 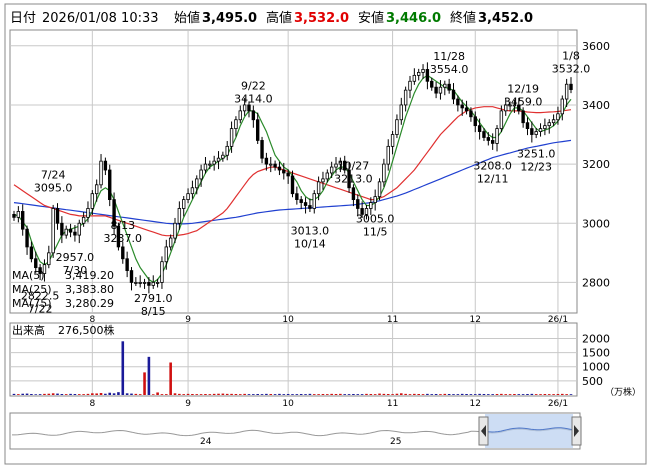 I want to click on annotation: 3251.012/23, so click(x=536, y=161).